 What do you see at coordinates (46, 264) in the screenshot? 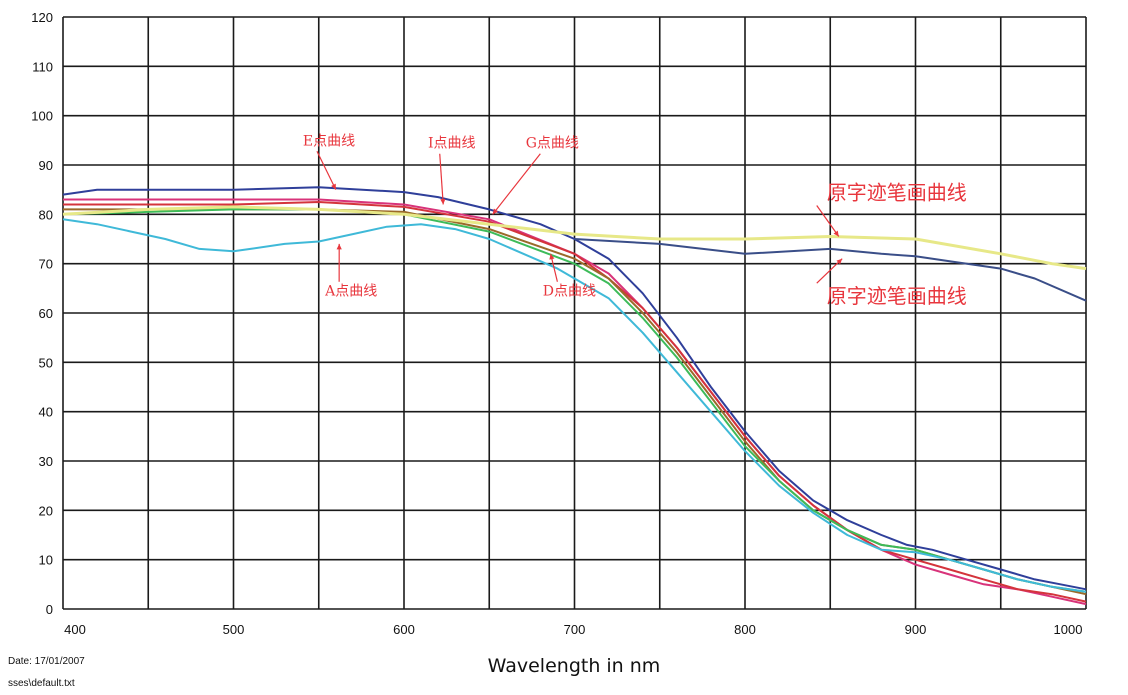
I see `y-tick-label: 70` at bounding box center [46, 264].